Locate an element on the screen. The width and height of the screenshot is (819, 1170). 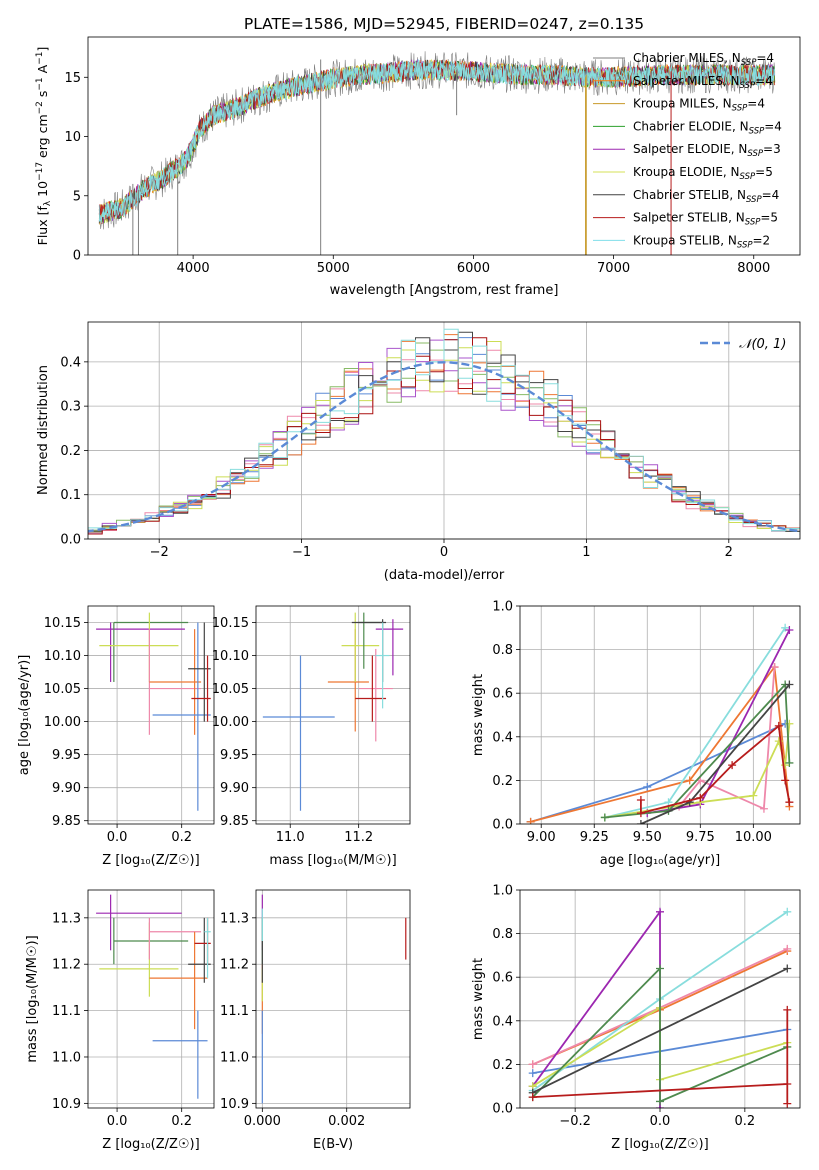
legend-entry: Salpeter MILES, NSSP=4 is located at coordinates (703, 82).